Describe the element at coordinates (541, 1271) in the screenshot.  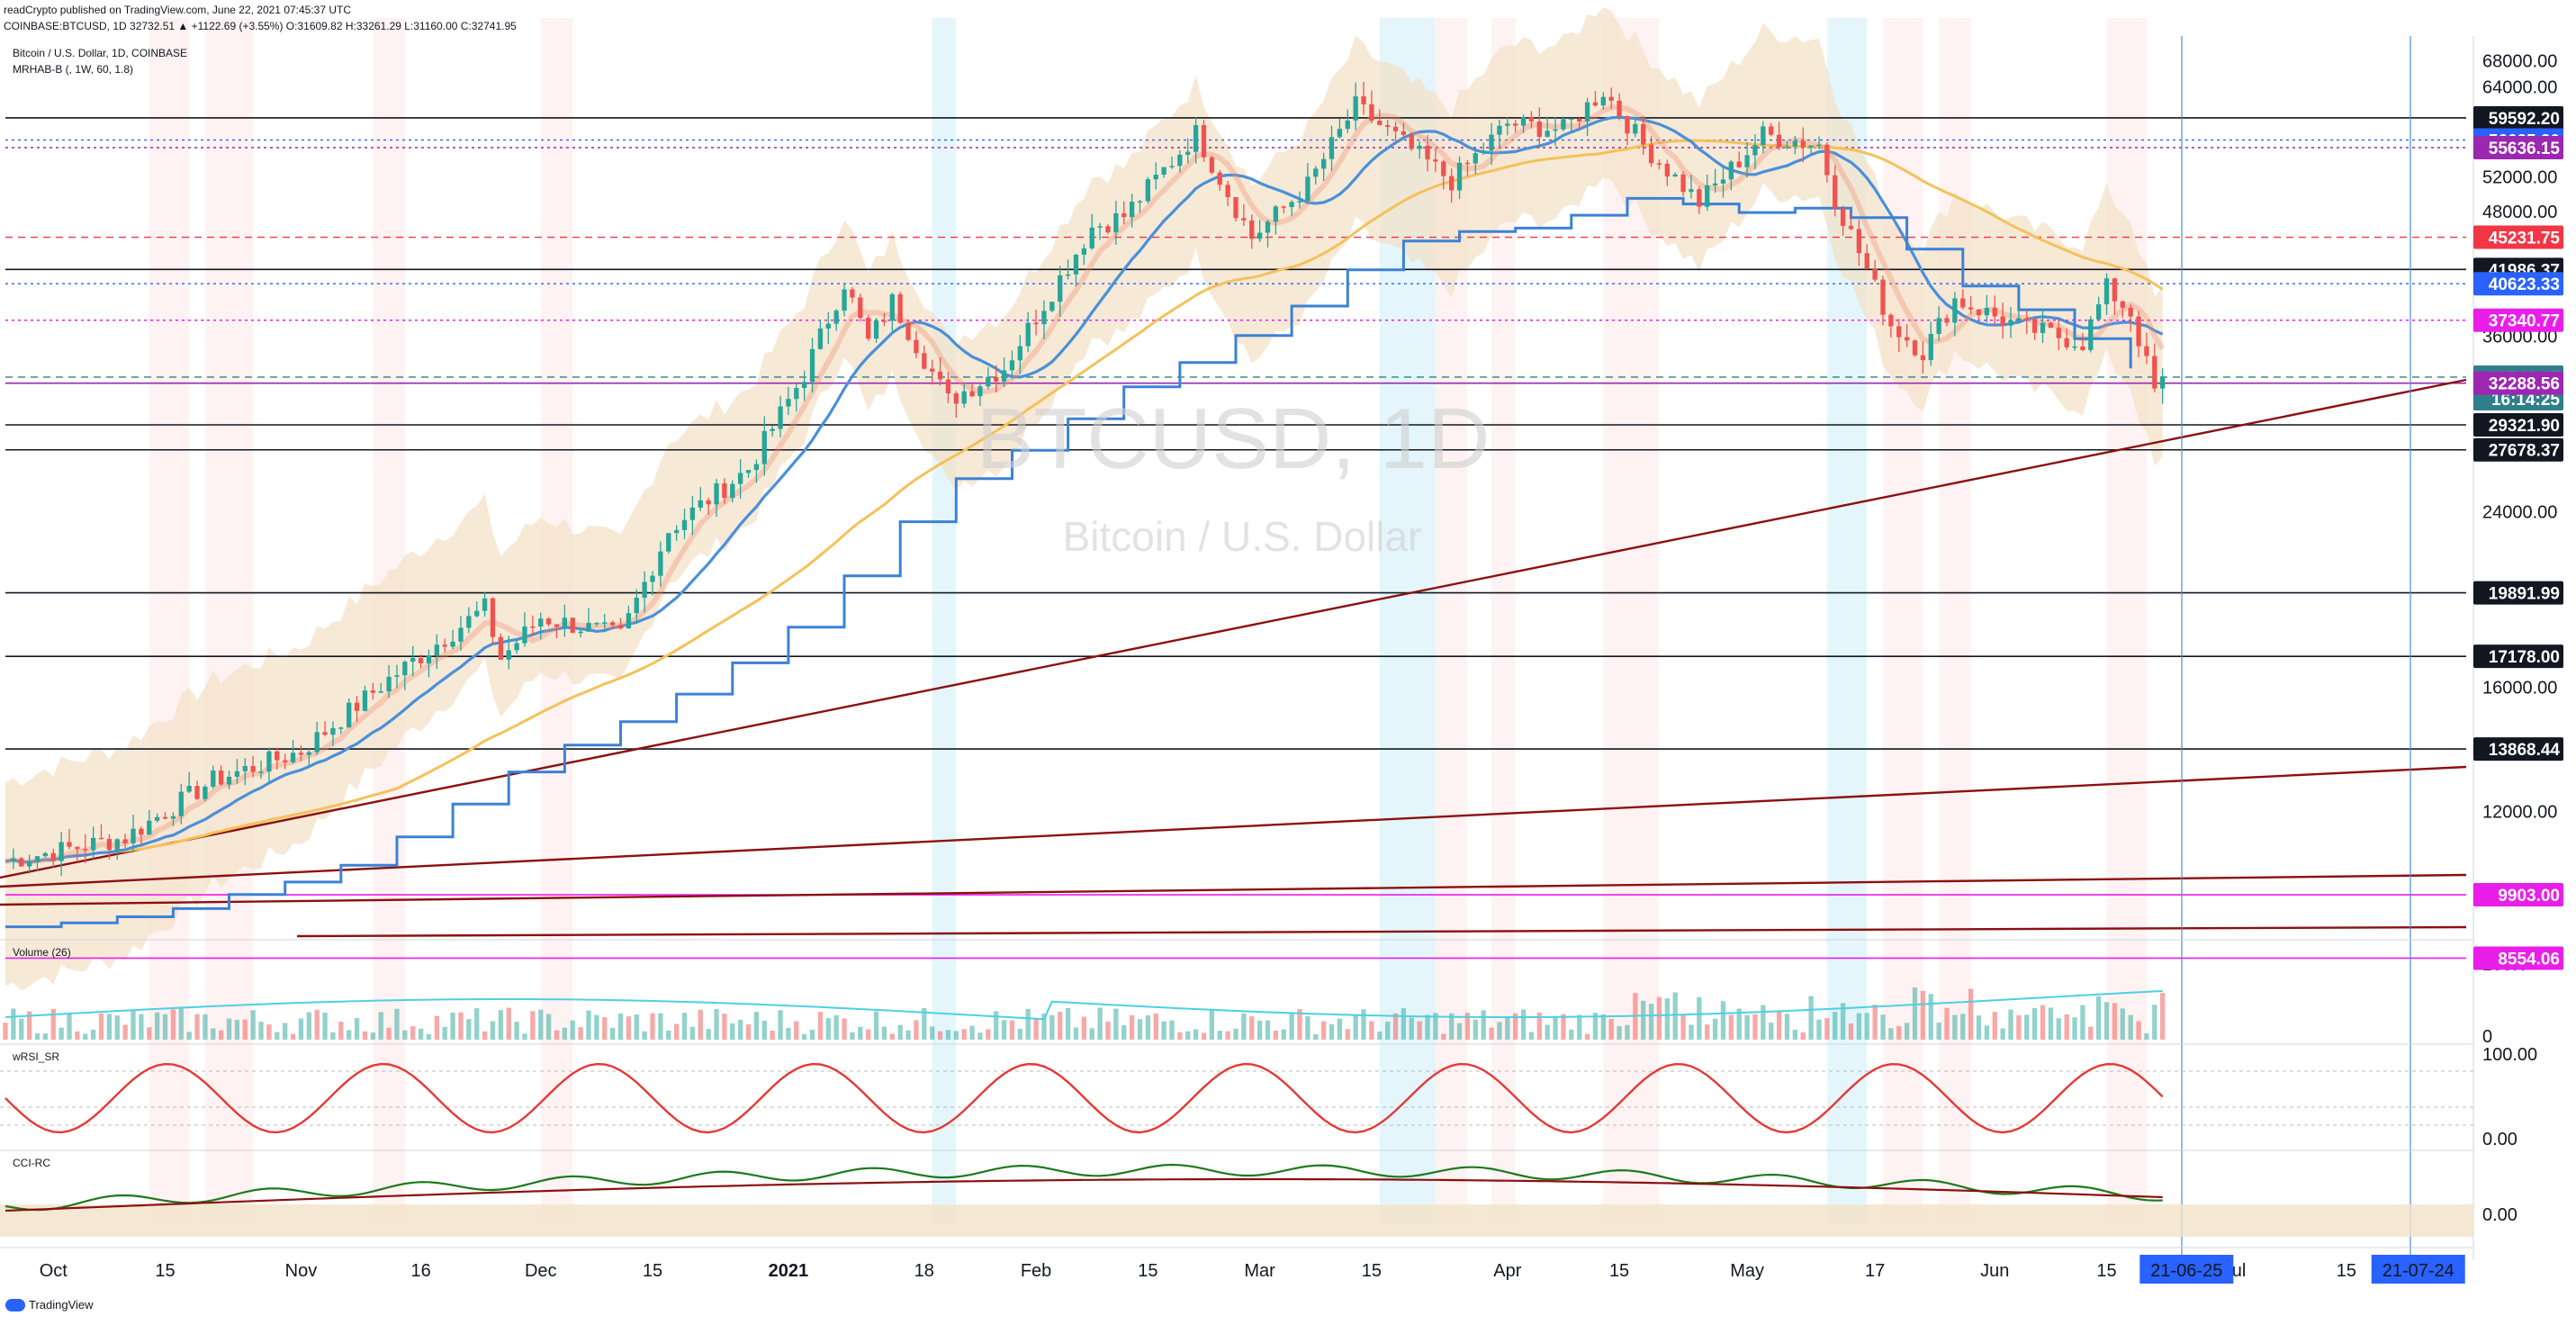
I see `time-tick-label: Dec` at that location.